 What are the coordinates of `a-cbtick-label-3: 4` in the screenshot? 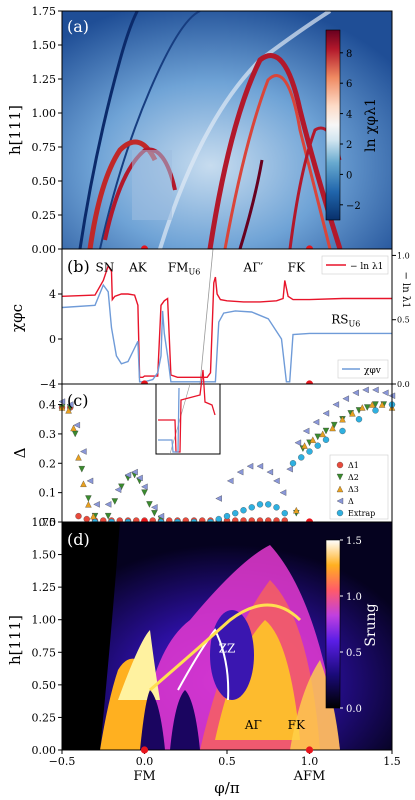 It's located at (349, 115).